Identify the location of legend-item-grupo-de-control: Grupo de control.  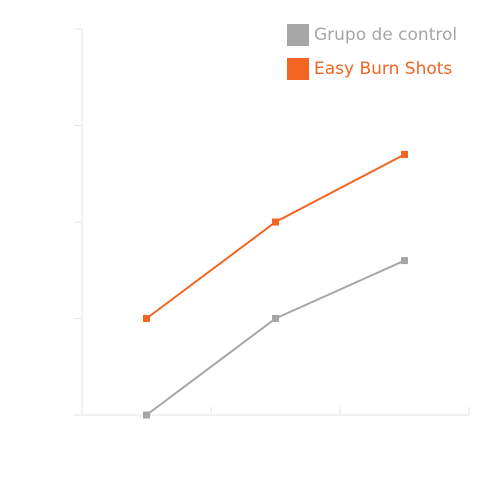
(372, 35).